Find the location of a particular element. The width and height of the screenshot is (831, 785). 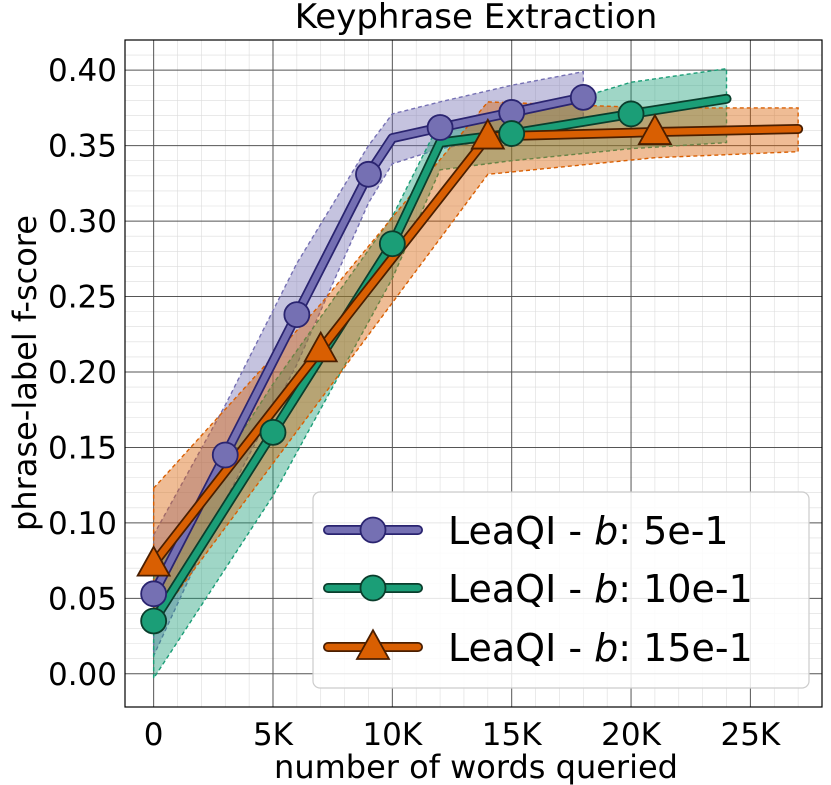

x-tick-label: 15K is located at coordinates (512, 735).